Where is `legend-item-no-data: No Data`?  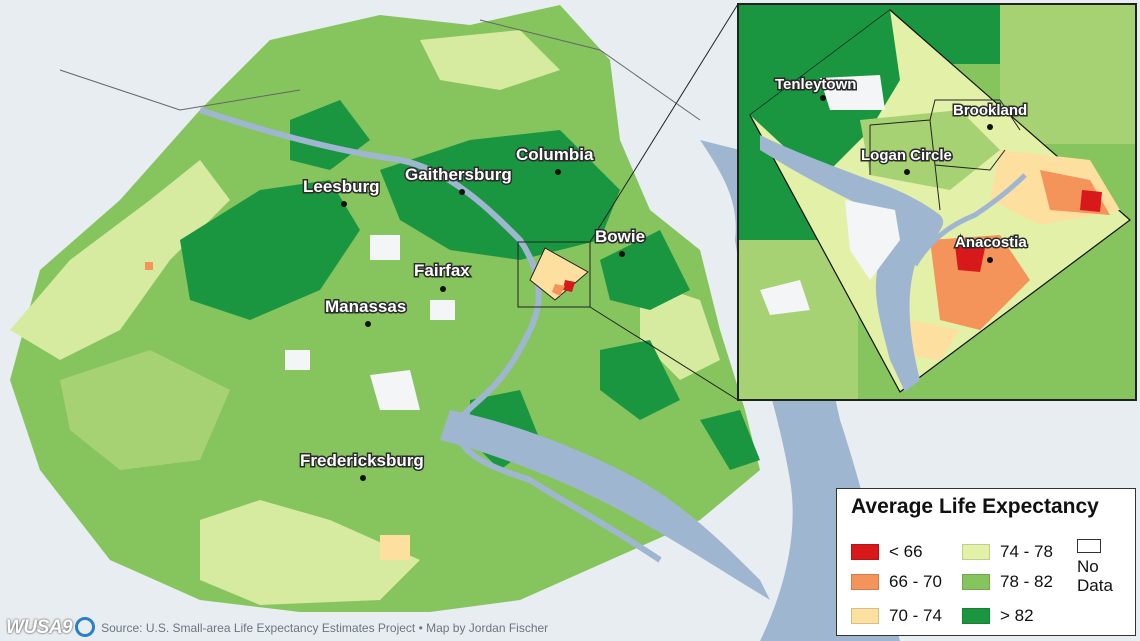
legend-item-no-data: No Data is located at coordinates (1107, 567).